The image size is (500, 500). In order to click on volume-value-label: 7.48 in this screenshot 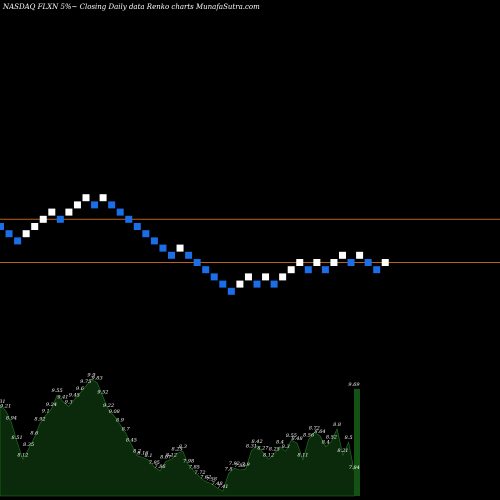, I will do `click(217, 484)`.